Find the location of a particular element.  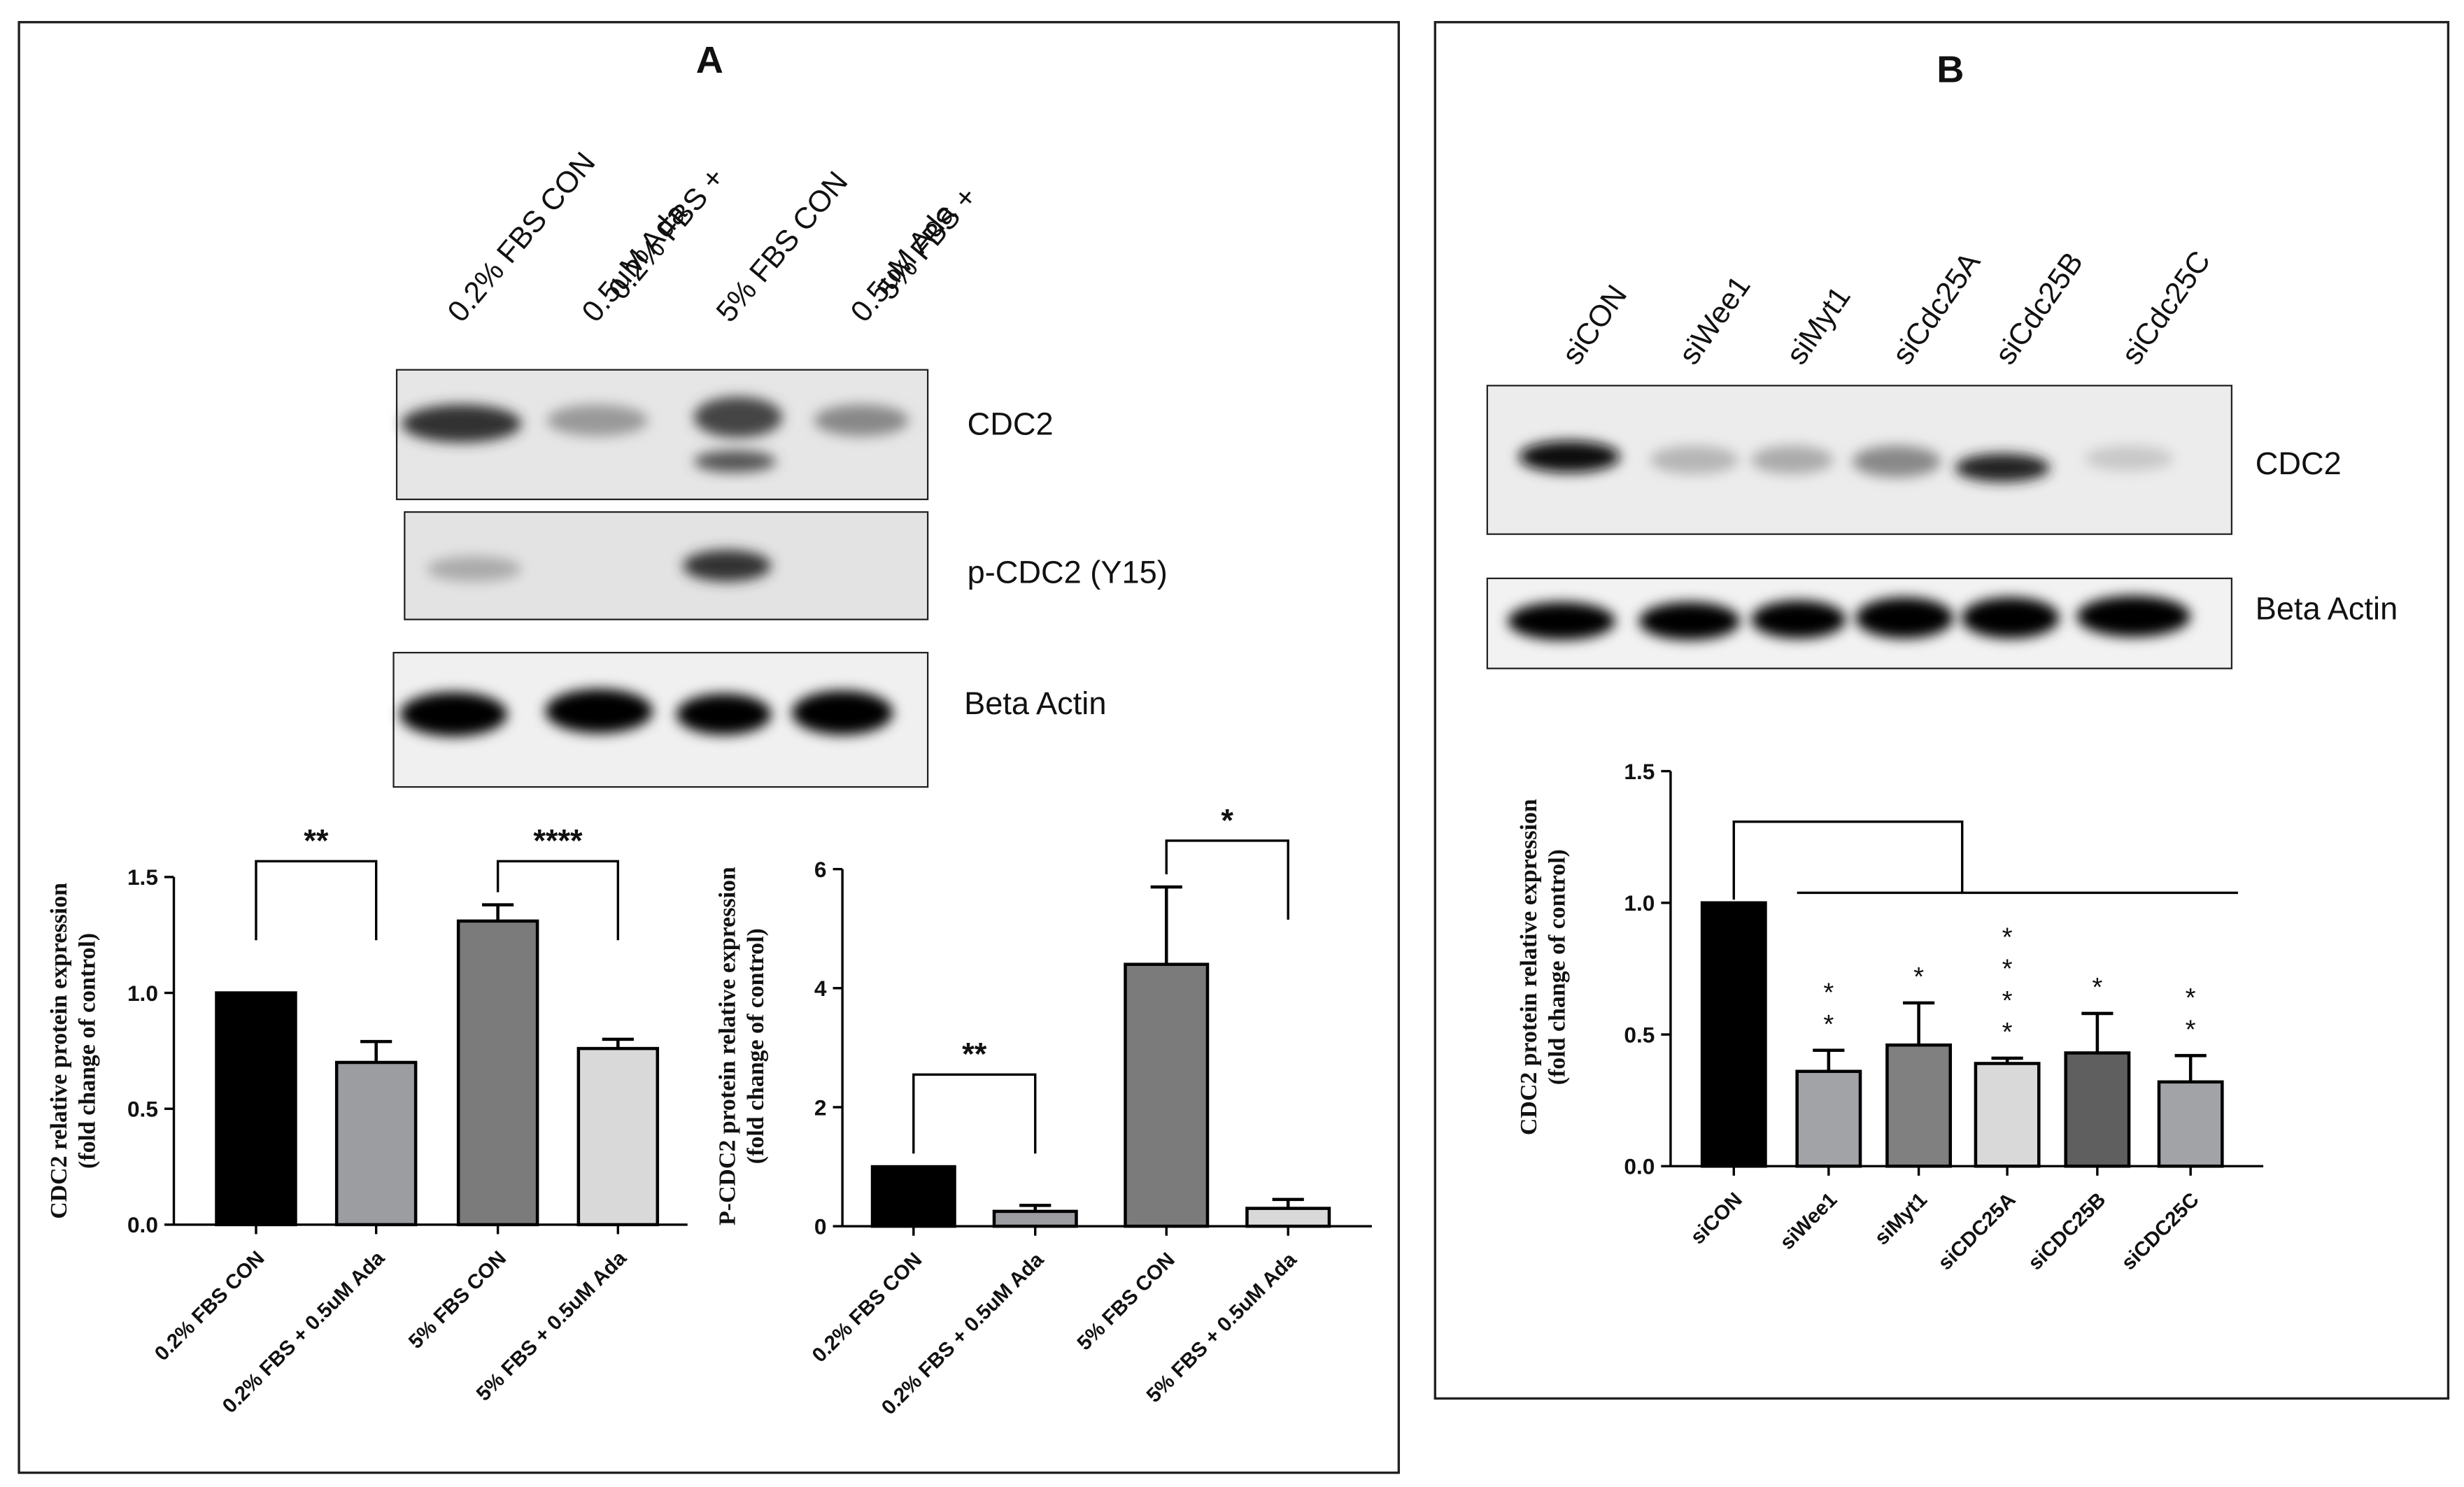

y-tick-label: 2 is located at coordinates (820, 1107).